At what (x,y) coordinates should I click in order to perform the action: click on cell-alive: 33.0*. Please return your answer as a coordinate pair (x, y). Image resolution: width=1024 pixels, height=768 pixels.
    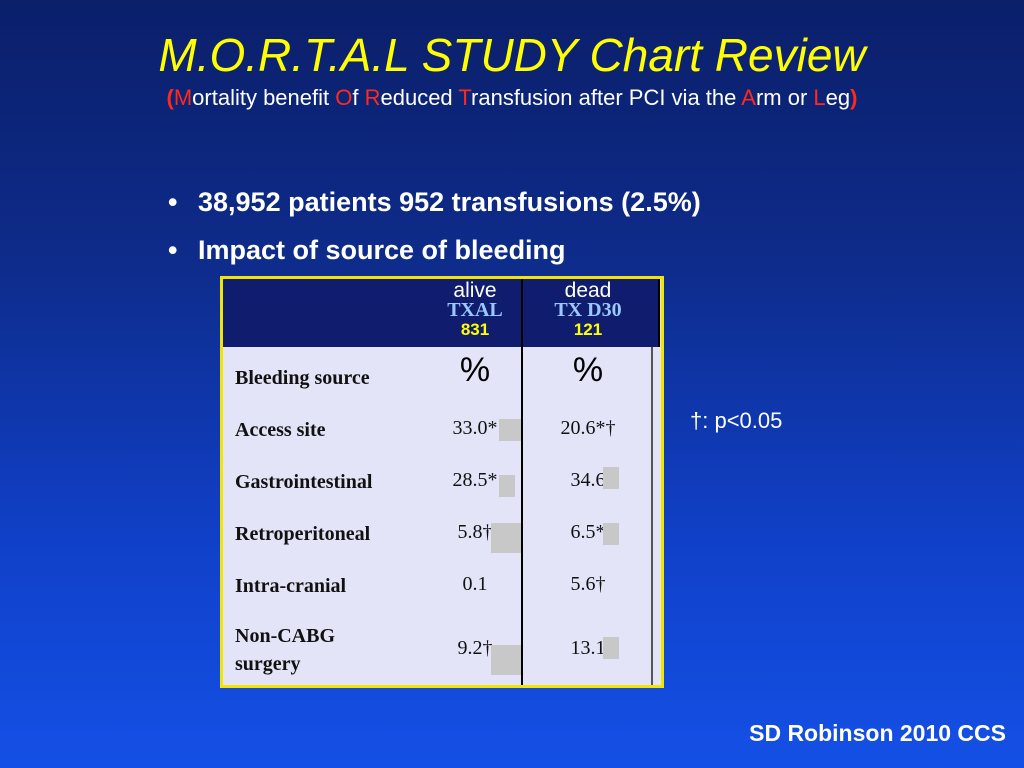
    Looking at the image, I should click on (475, 428).